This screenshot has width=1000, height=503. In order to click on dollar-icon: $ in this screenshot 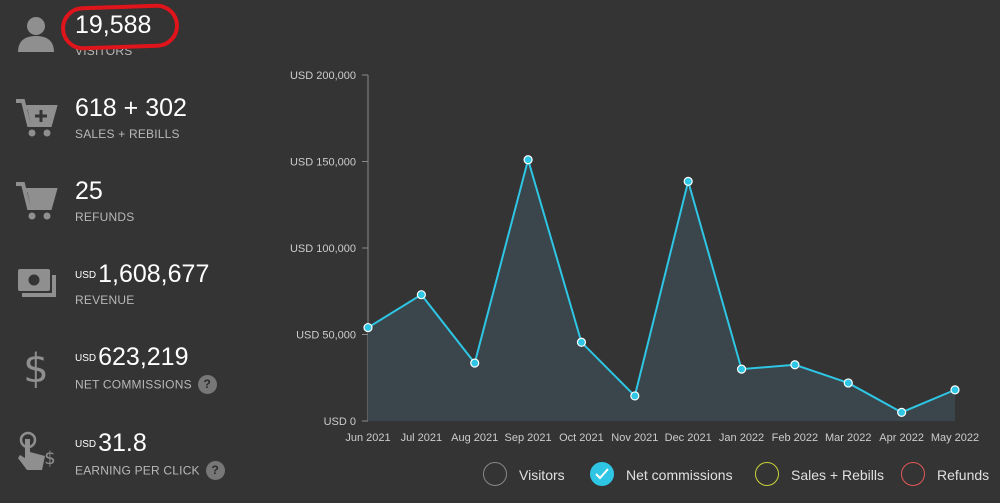, I will do `click(36, 366)`.